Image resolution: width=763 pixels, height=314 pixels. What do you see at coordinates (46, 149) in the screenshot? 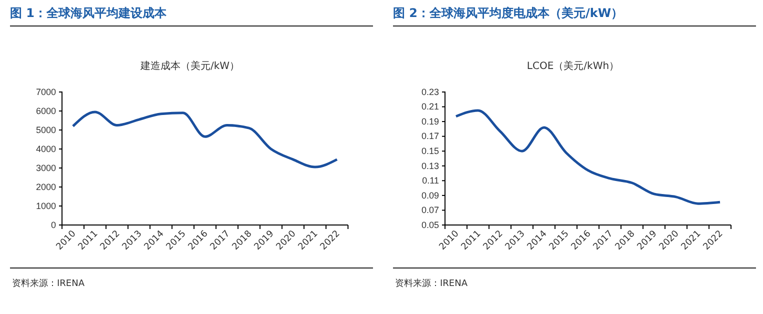
I see `y-tick-label: 4000` at bounding box center [46, 149].